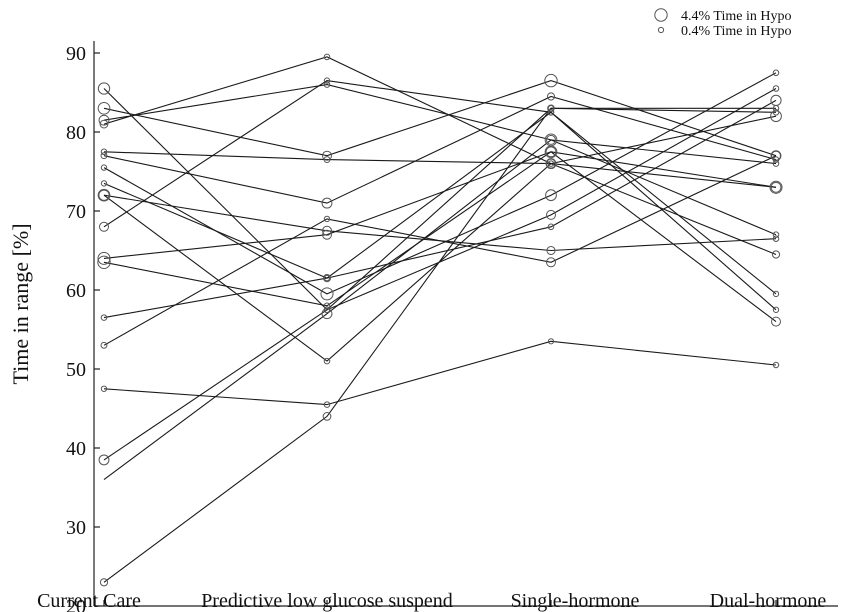 This screenshot has height=612, width=841. What do you see at coordinates (575, 601) in the screenshot?
I see `x-tick-label: Single-hormone` at bounding box center [575, 601].